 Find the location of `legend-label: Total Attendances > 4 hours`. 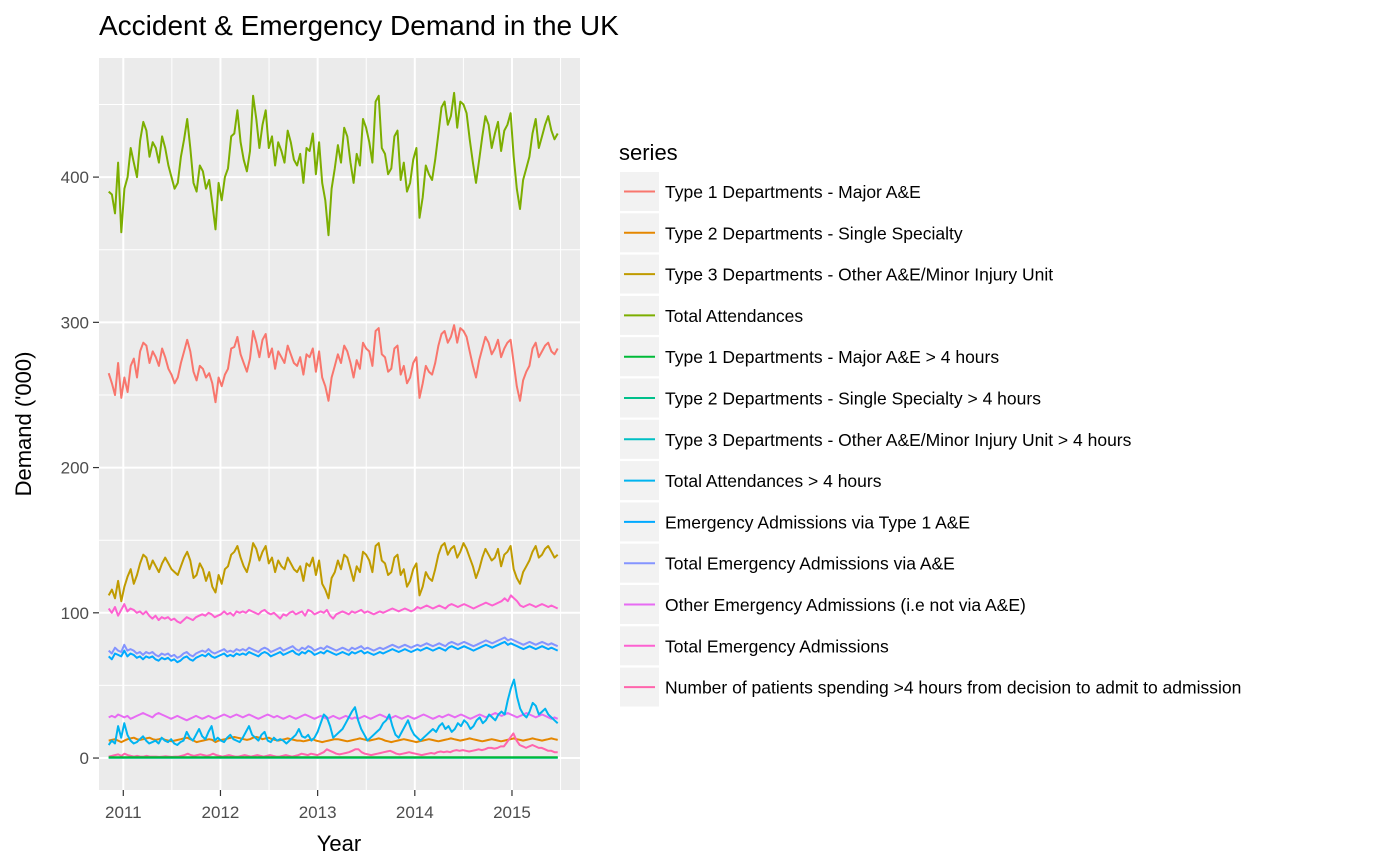

legend-label: Total Attendances > 4 hours is located at coordinates (773, 481).